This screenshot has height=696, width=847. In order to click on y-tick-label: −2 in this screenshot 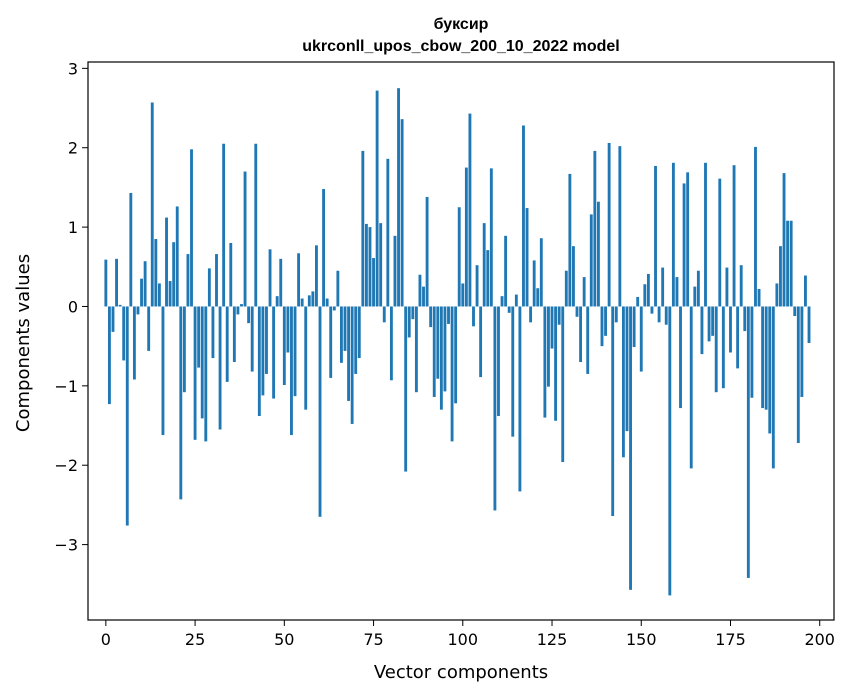, I will do `click(66, 465)`.